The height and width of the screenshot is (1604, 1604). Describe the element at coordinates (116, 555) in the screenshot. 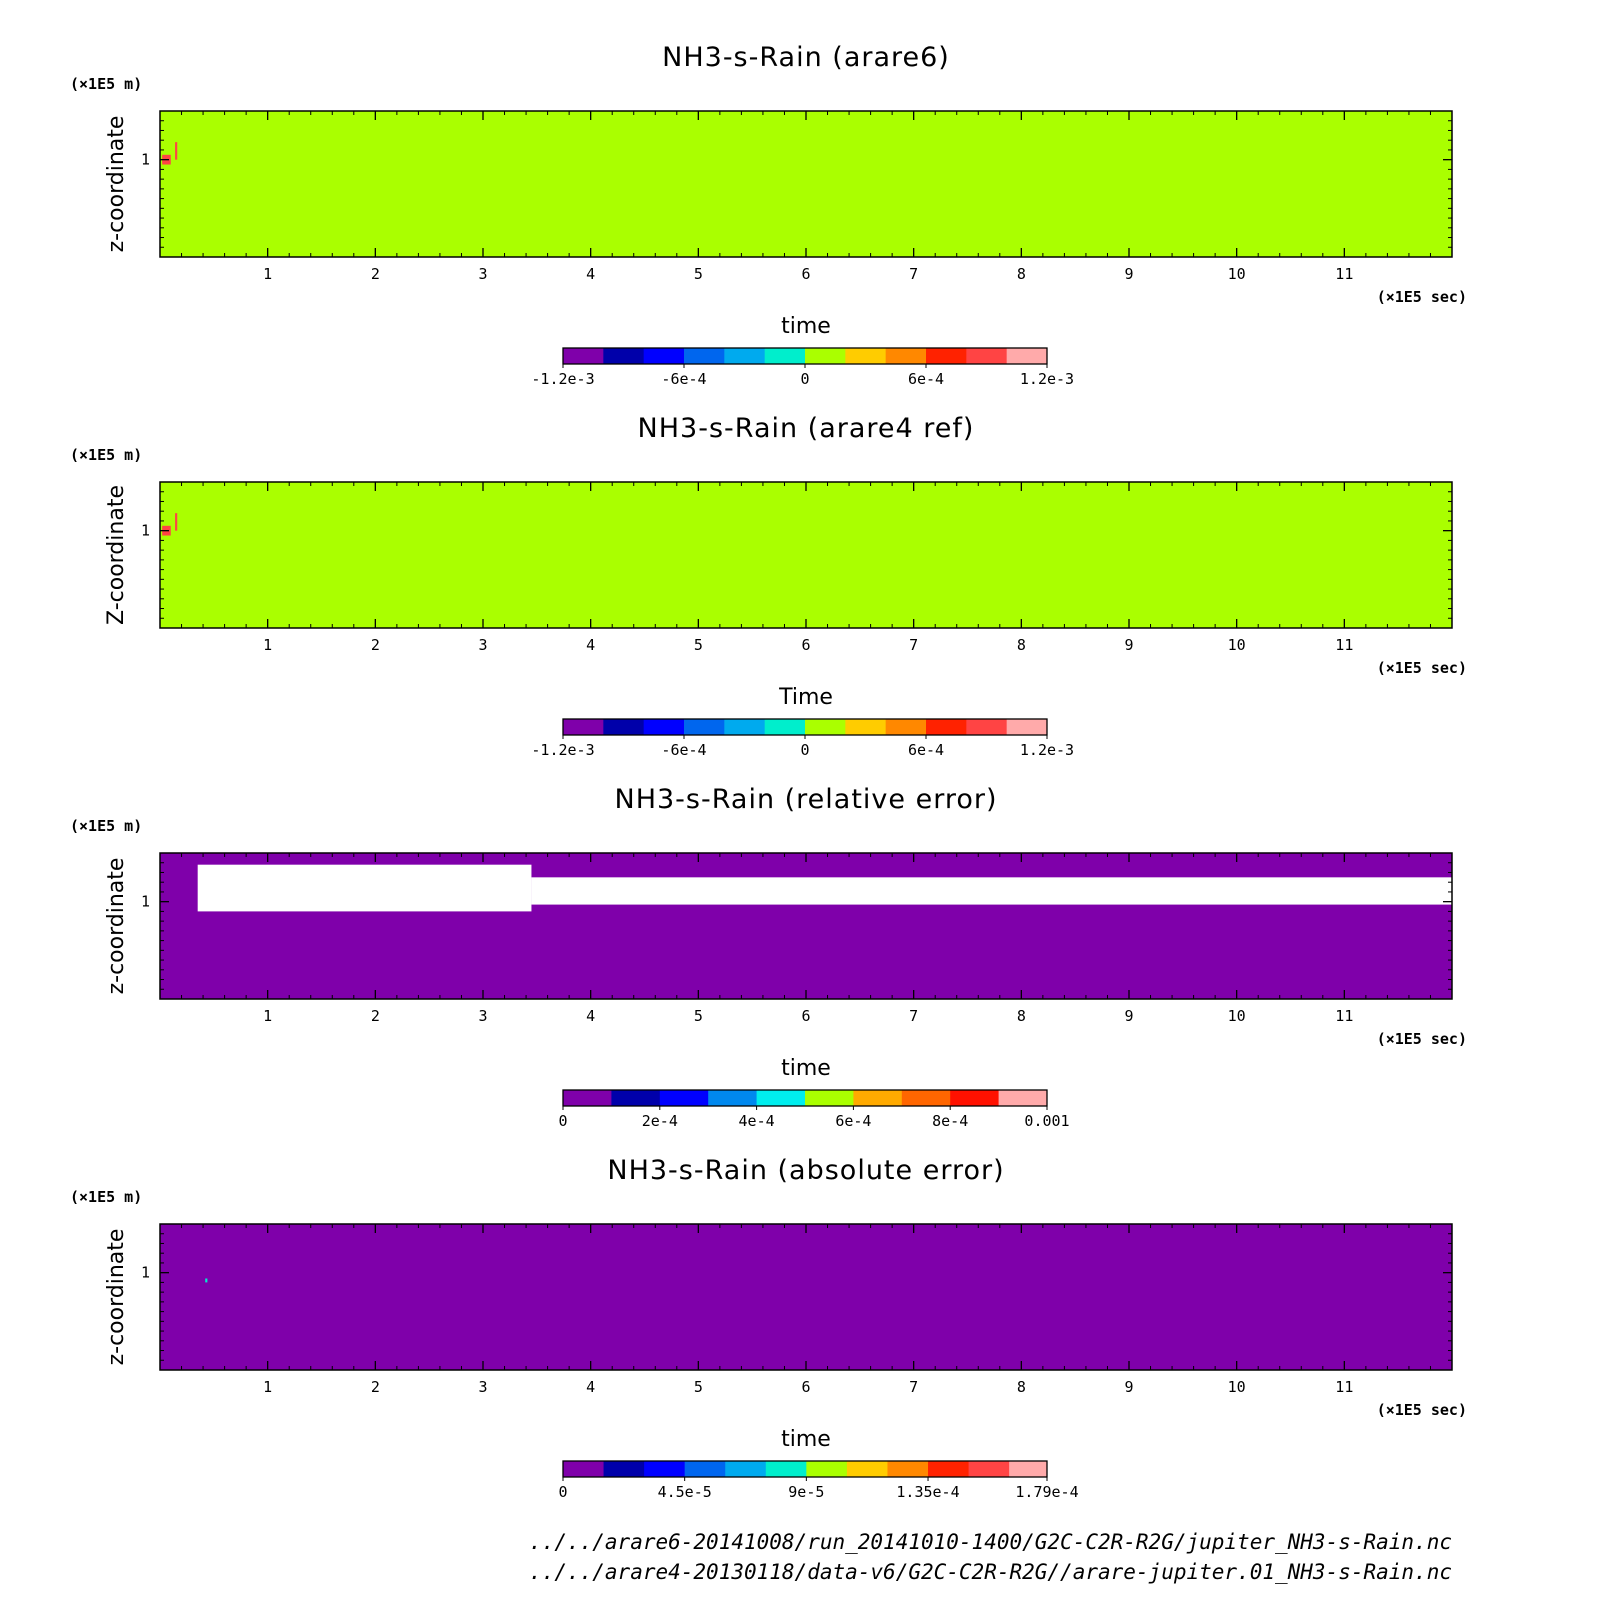

I see `y-axis-label: Z-coordinate` at that location.